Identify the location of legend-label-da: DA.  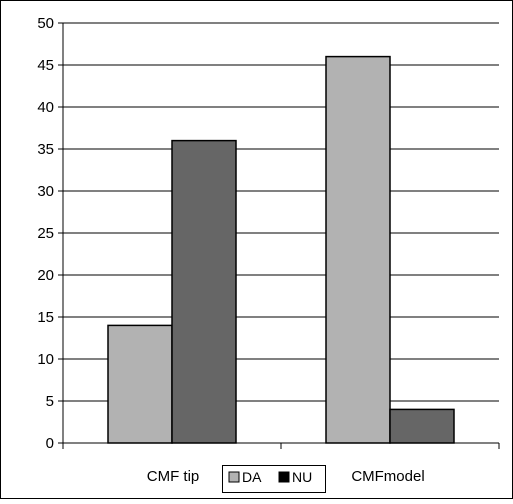
(252, 477).